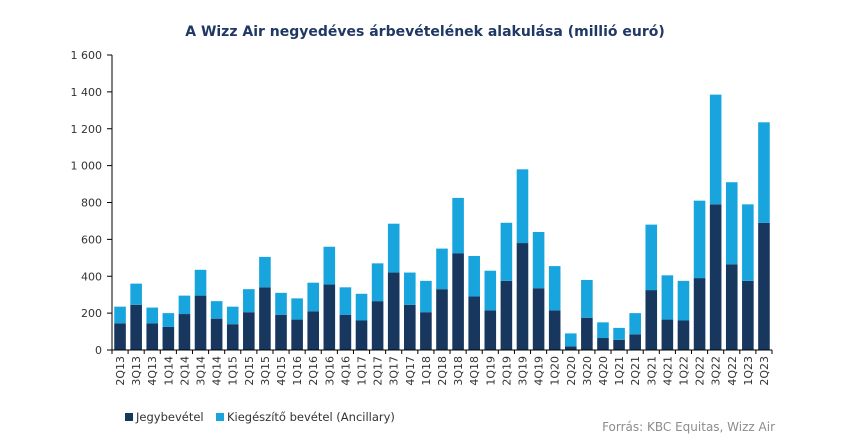 This screenshot has height=437, width=850. I want to click on bar-ticket-1Q15, so click(232, 337).